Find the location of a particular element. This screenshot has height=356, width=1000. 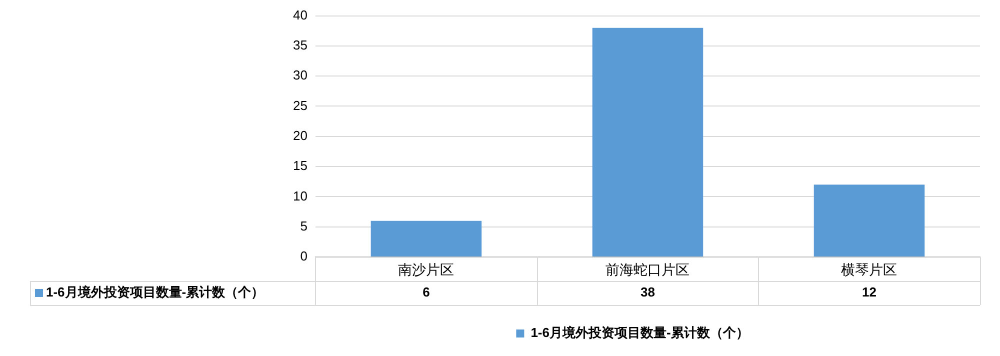

y-tick-label: 0 is located at coordinates (304, 256).